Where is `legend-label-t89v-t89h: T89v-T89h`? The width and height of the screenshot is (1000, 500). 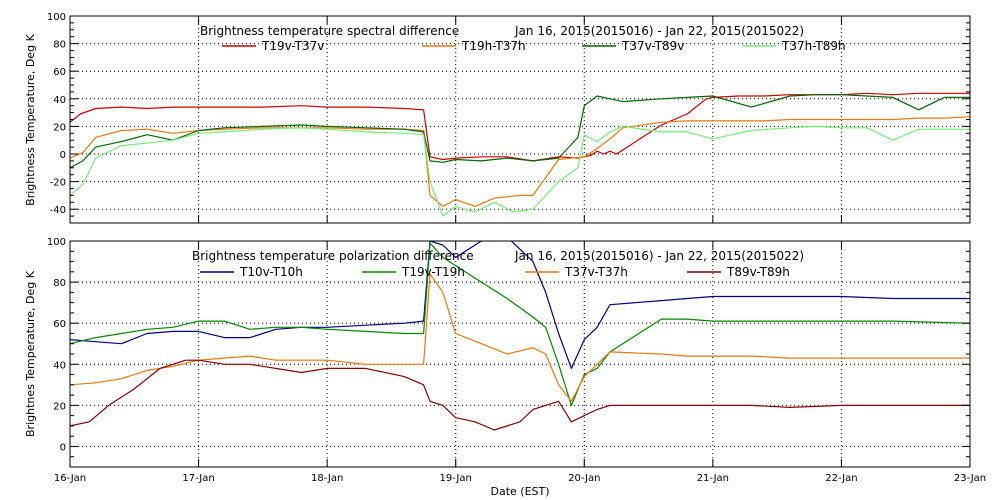 legend-label-t89v-t89h: T89v-T89h is located at coordinates (758, 272).